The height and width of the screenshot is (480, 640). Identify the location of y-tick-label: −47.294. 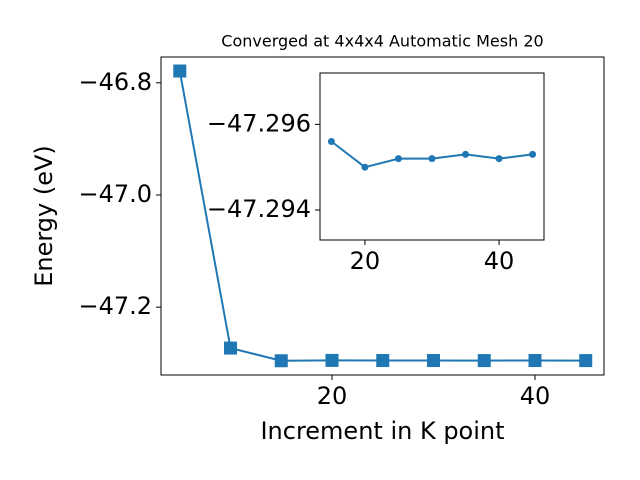
(259, 209).